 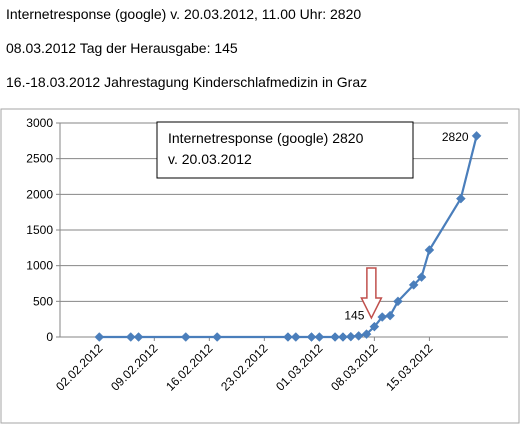 What do you see at coordinates (455, 137) in the screenshot?
I see `data-label: 2820` at bounding box center [455, 137].